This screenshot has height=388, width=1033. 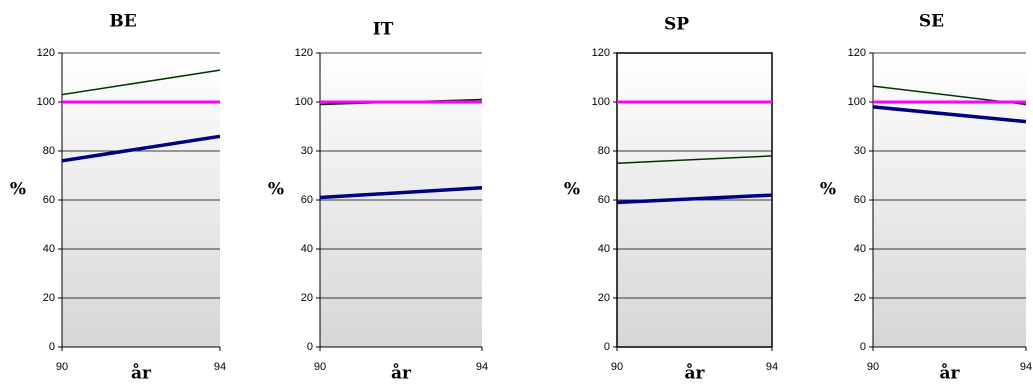 What do you see at coordinates (383, 30) in the screenshot?
I see `chart-title: IT` at bounding box center [383, 30].